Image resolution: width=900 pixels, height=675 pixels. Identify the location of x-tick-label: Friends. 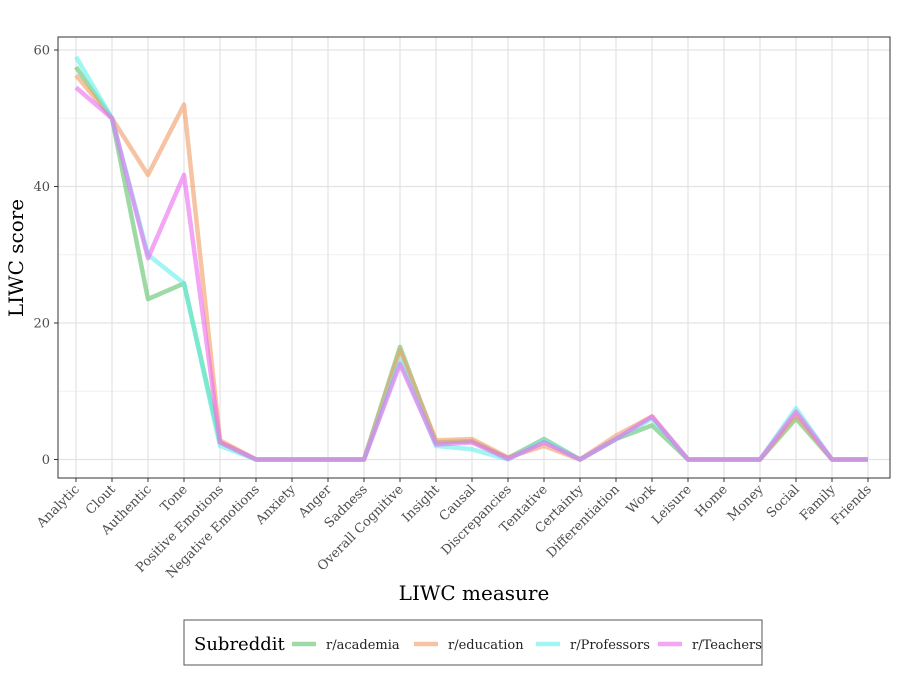
(852, 505).